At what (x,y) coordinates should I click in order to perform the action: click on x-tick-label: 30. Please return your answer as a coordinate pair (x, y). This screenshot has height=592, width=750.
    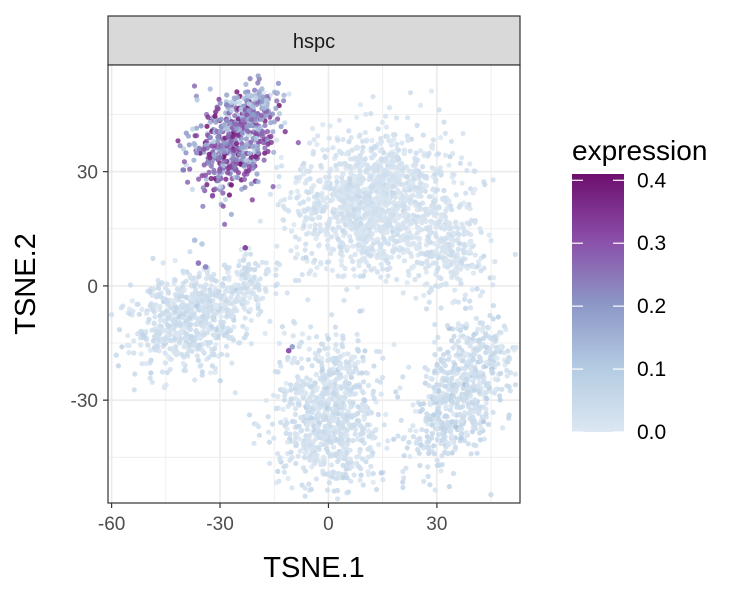
    Looking at the image, I should click on (436, 524).